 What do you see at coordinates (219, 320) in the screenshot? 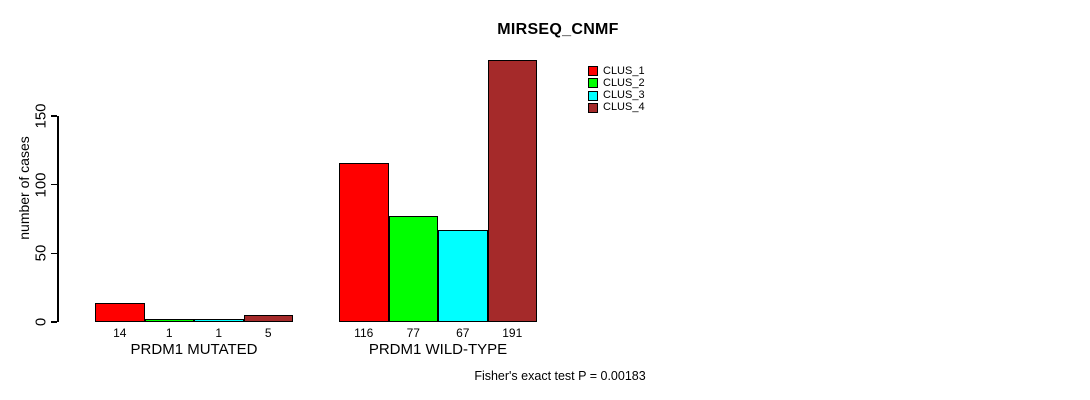
I see `bar-clus_3-mutated` at bounding box center [219, 320].